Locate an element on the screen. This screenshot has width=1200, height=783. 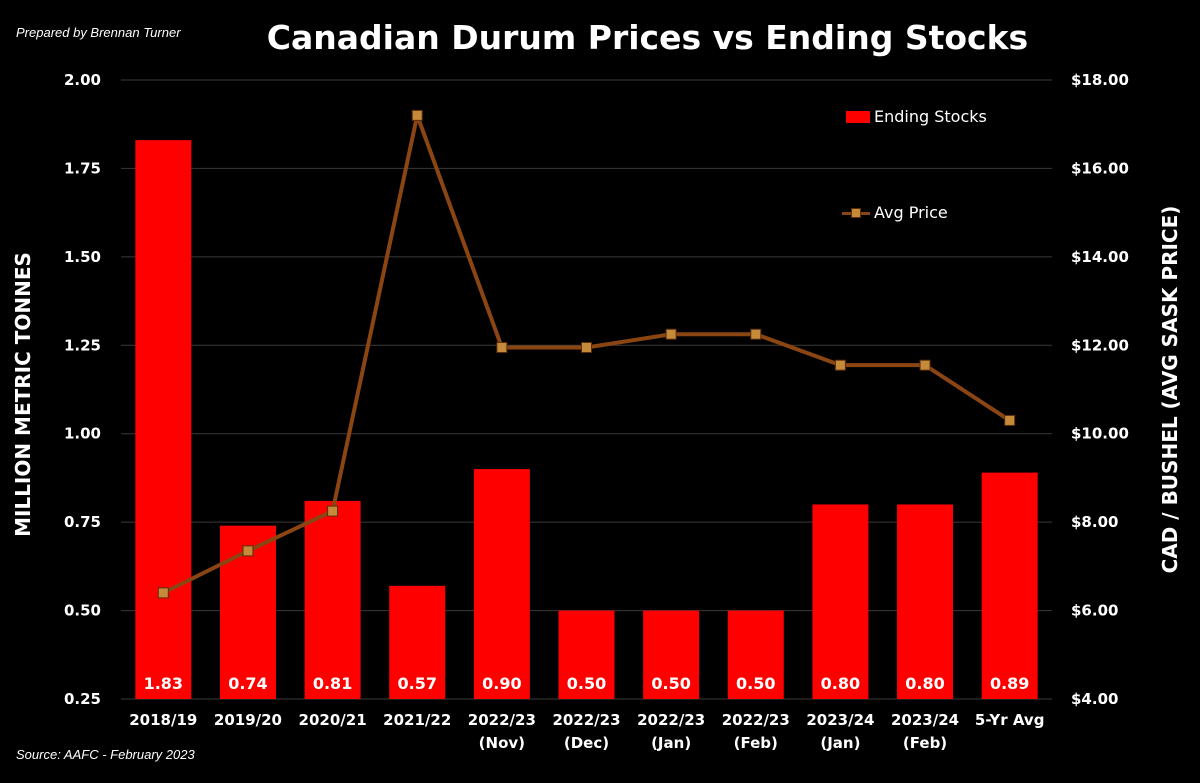
y2-tick-label: $14.00 is located at coordinates (1100, 257).